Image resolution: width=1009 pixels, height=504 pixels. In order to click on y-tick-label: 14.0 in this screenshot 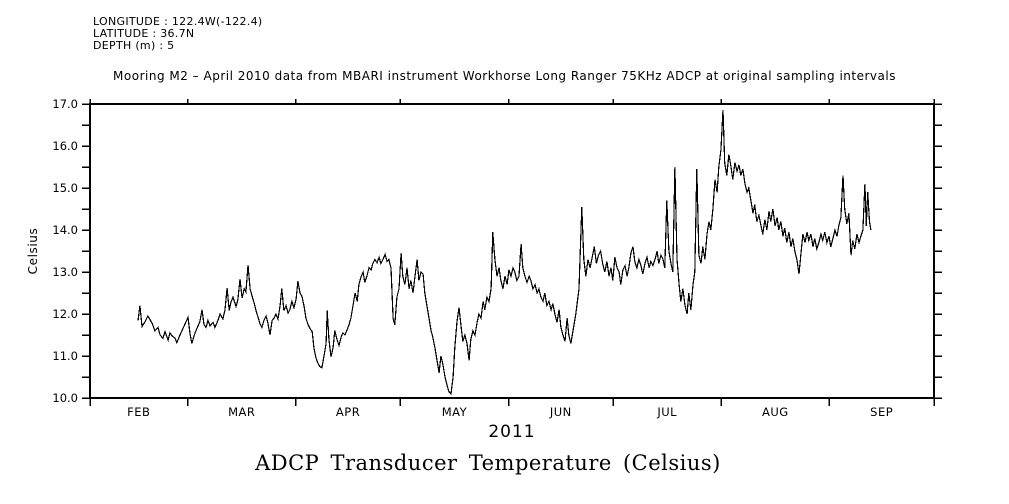, I will do `click(65, 230)`.